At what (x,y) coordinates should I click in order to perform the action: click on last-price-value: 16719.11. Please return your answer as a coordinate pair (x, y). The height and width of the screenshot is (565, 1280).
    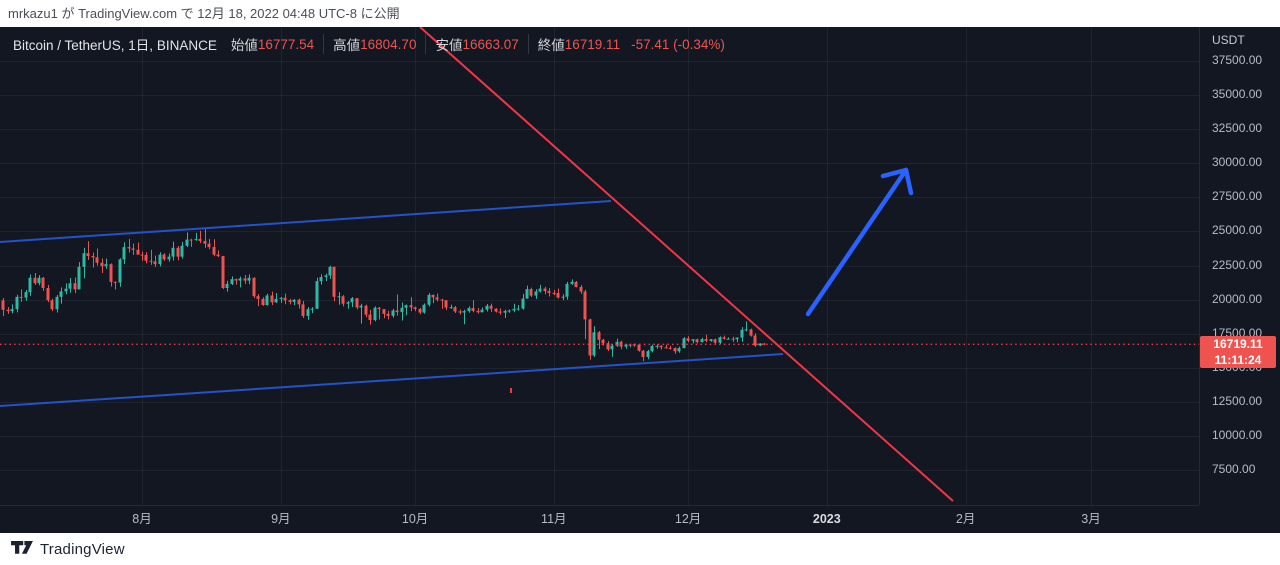
    Looking at the image, I should click on (1238, 344).